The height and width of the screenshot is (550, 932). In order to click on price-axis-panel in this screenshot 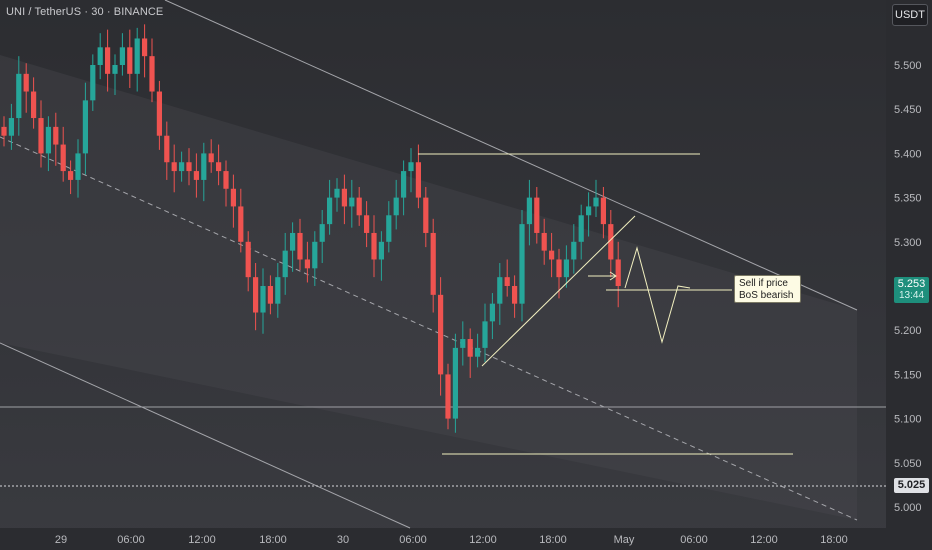, I will do `click(909, 275)`.